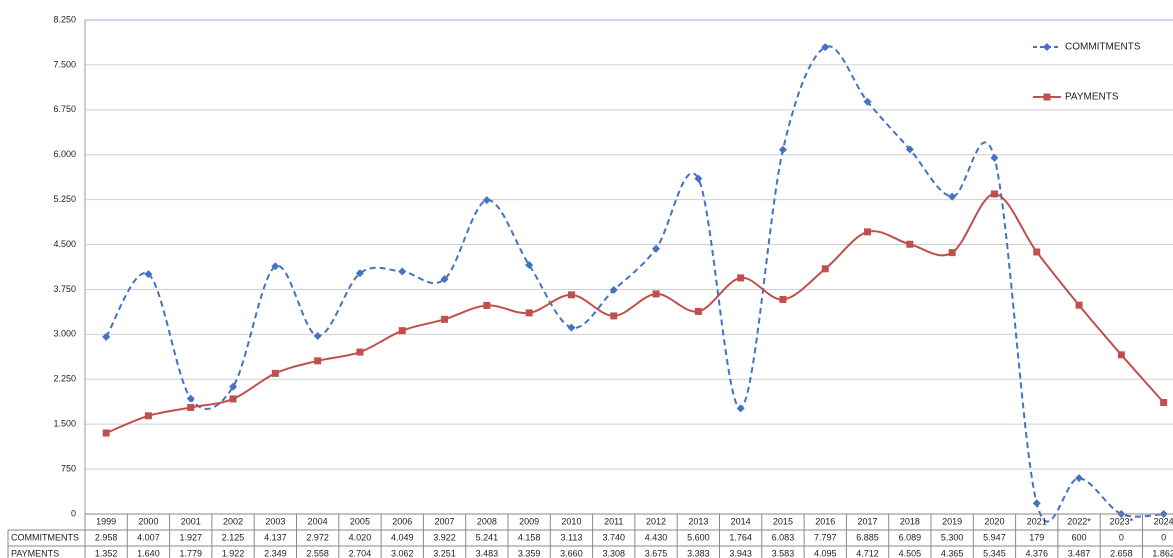  I want to click on data-label: 5.300, so click(952, 537).